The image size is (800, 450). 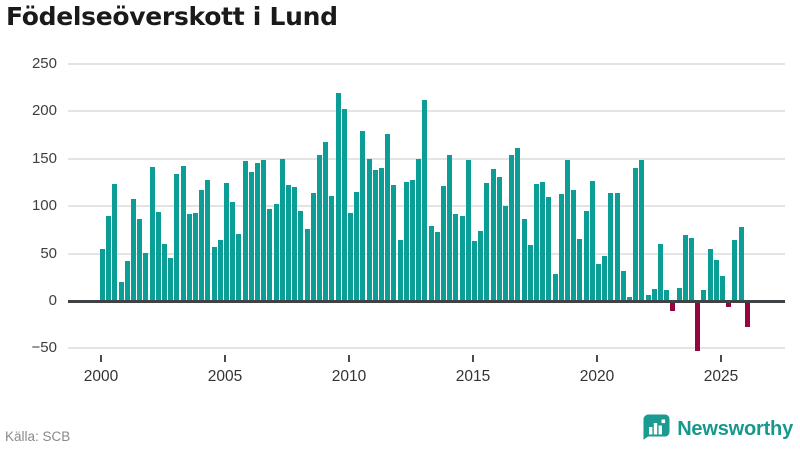 What do you see at coordinates (44, 206) in the screenshot?
I see `y-axis-tick-label: 100` at bounding box center [44, 206].